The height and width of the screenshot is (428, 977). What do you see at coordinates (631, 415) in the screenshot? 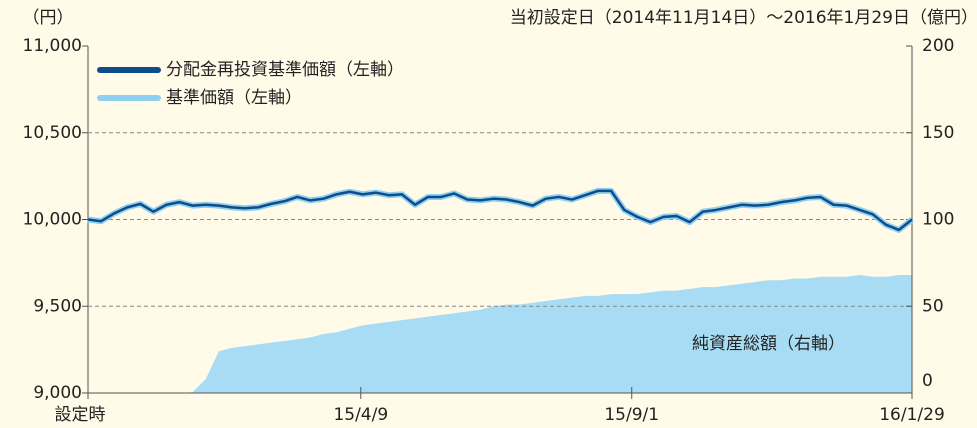
I see `x-tick-label: 15/9/1` at bounding box center [631, 415].